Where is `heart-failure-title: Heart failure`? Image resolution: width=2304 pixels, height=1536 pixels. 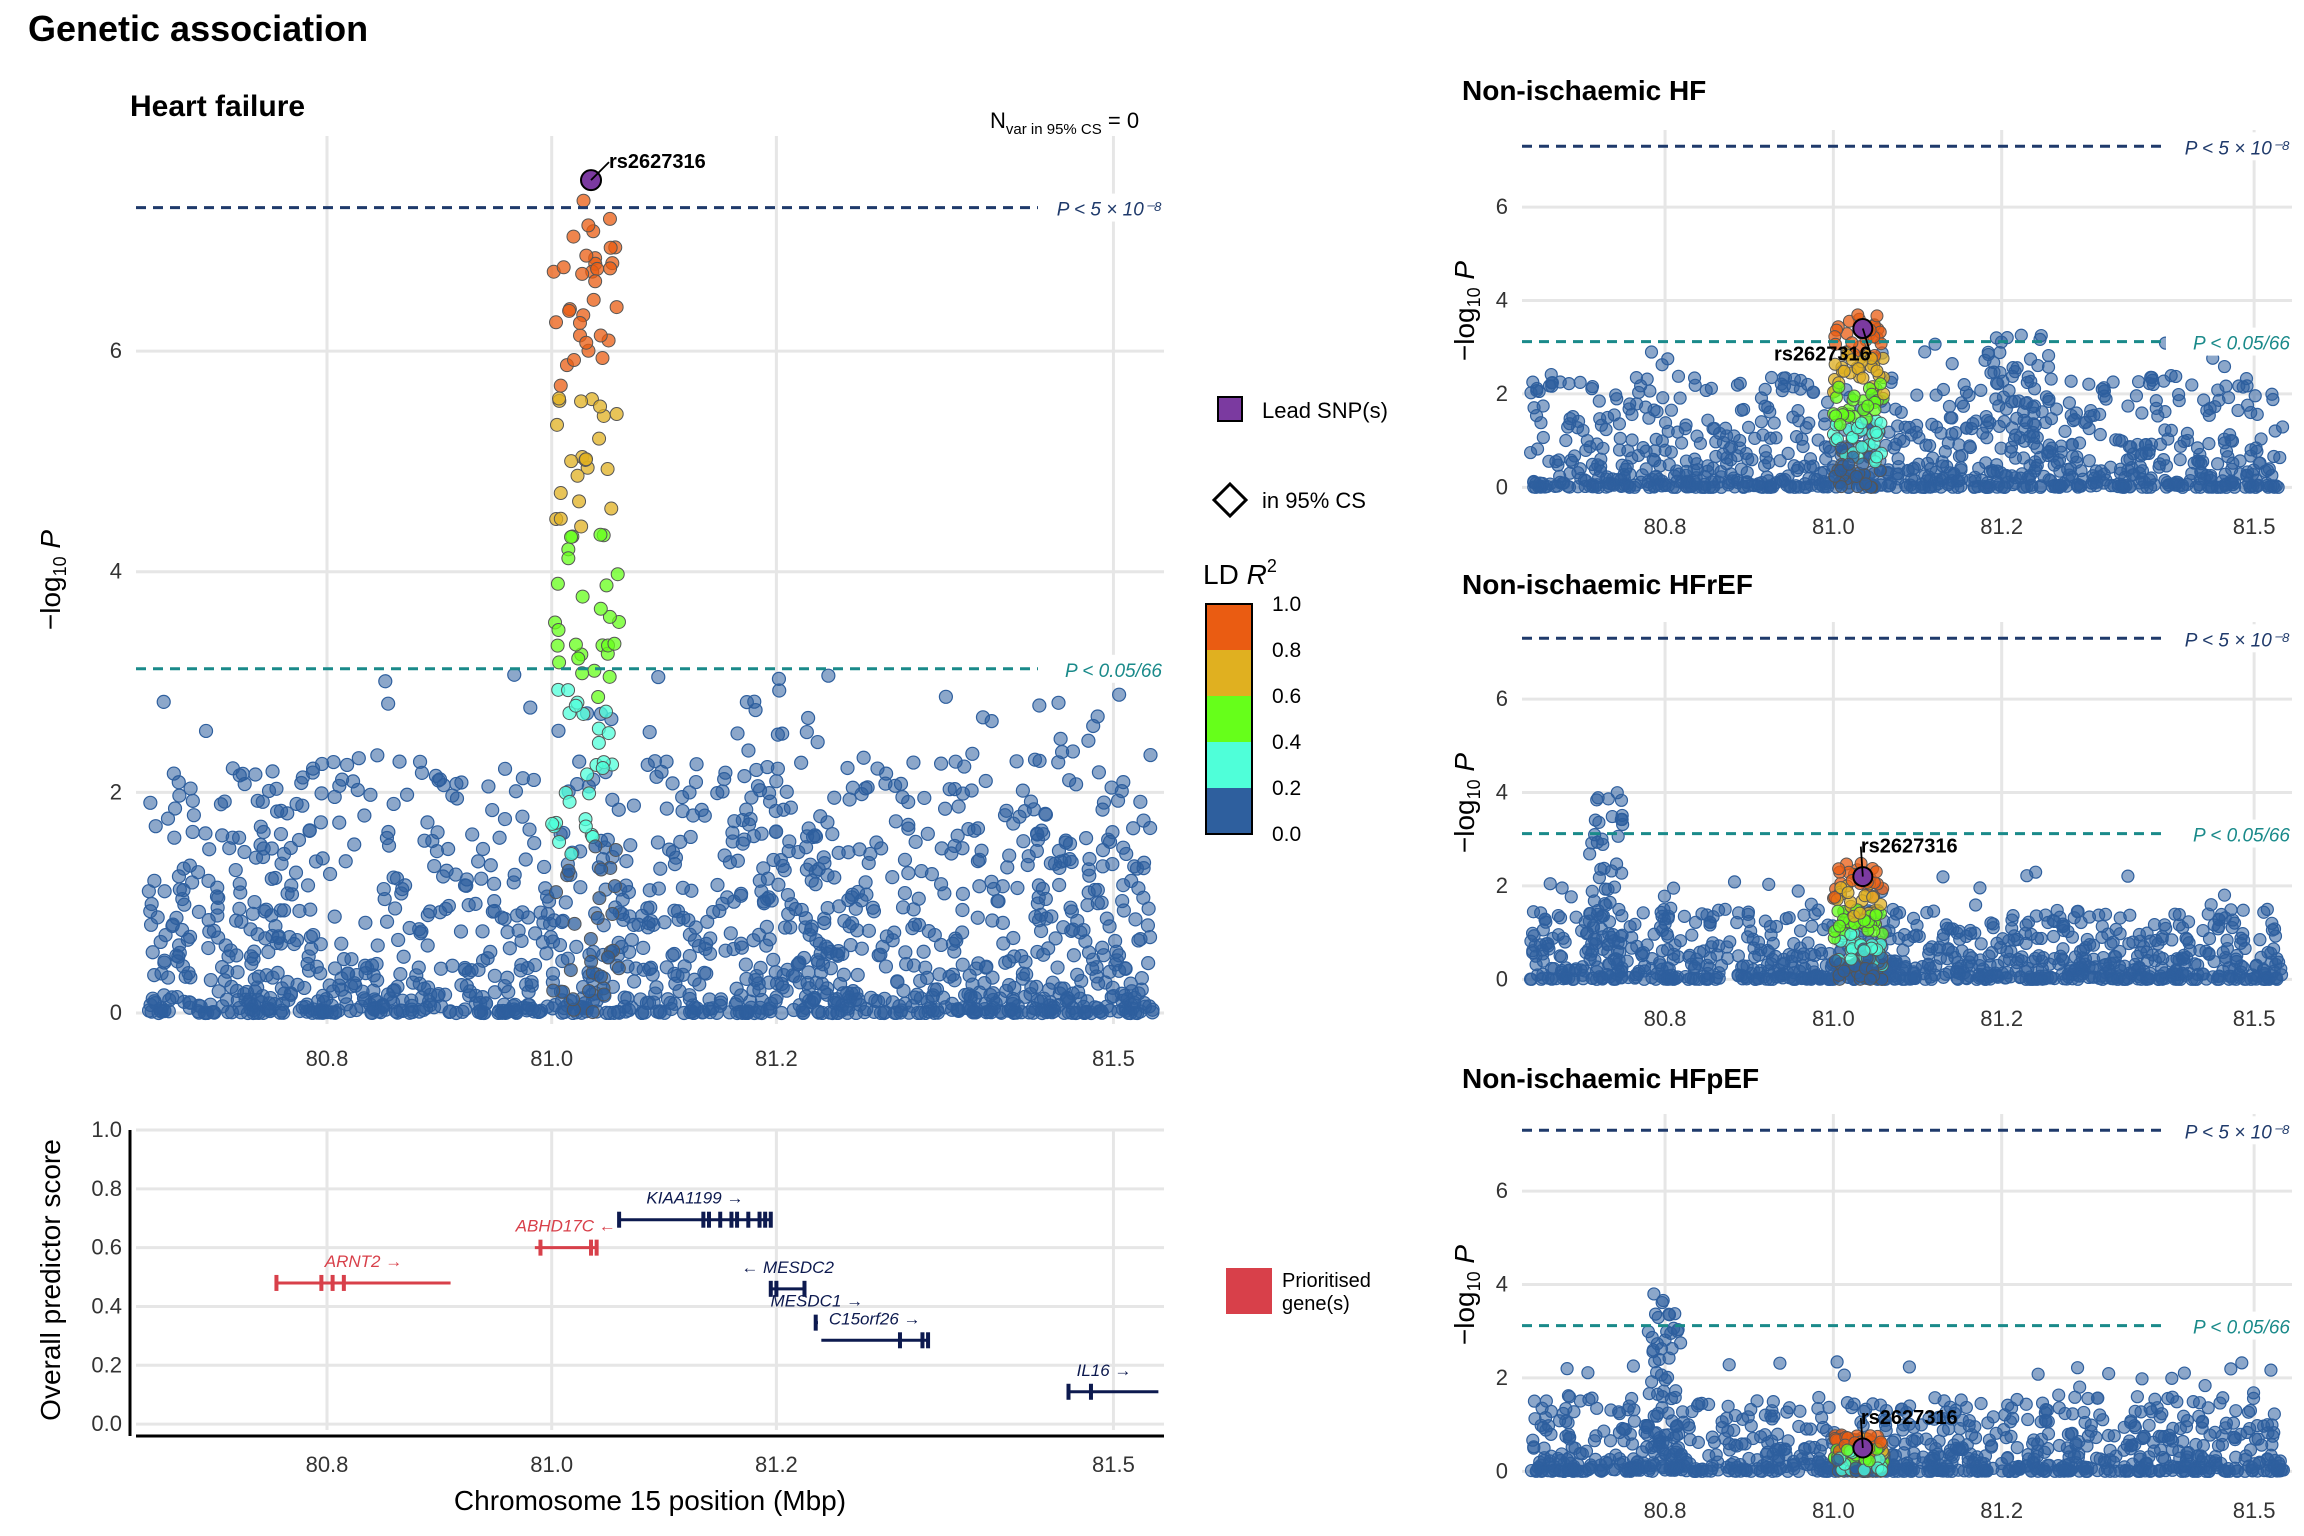
heart-failure-title: Heart failure is located at coordinates (217, 106).